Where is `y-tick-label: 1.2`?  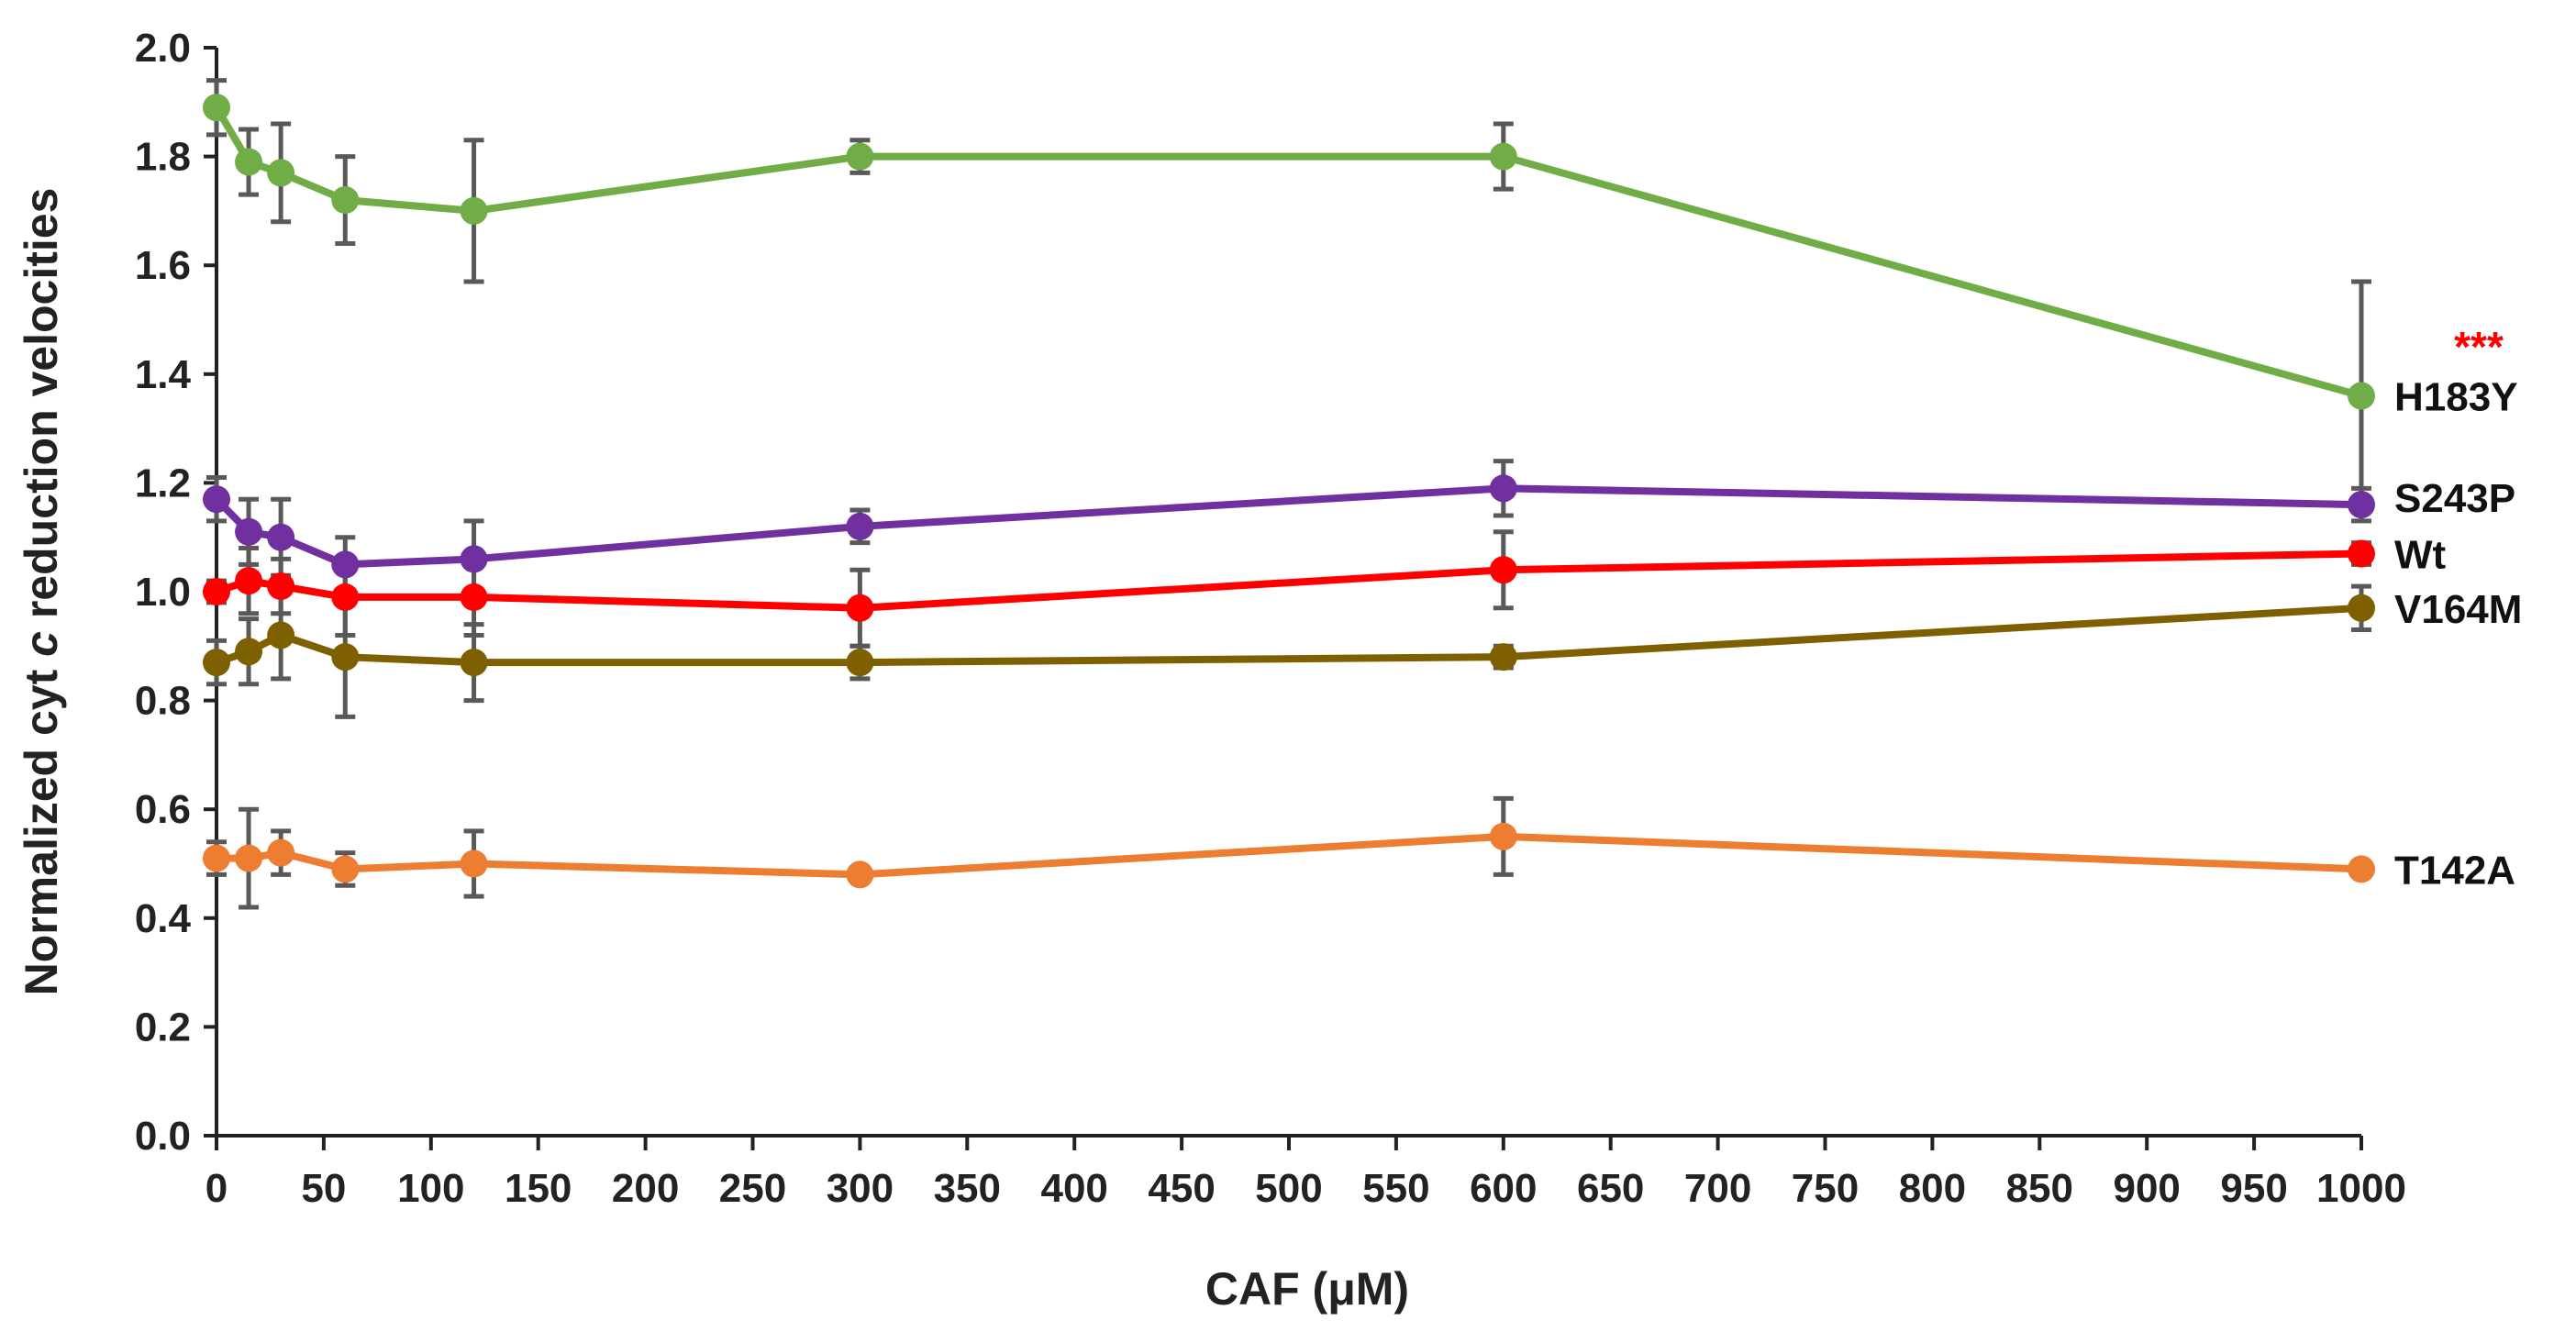 y-tick-label: 1.2 is located at coordinates (163, 483).